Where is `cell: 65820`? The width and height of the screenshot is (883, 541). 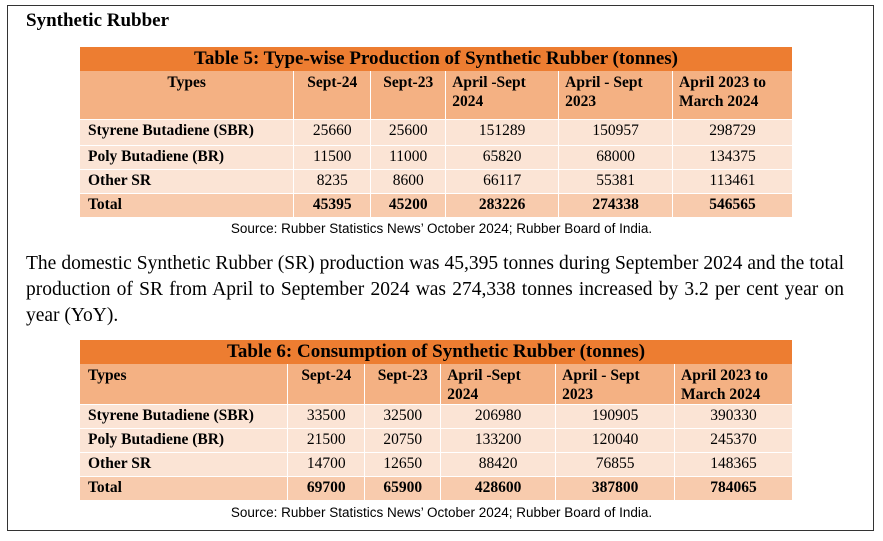
cell: 65820 is located at coordinates (502, 157).